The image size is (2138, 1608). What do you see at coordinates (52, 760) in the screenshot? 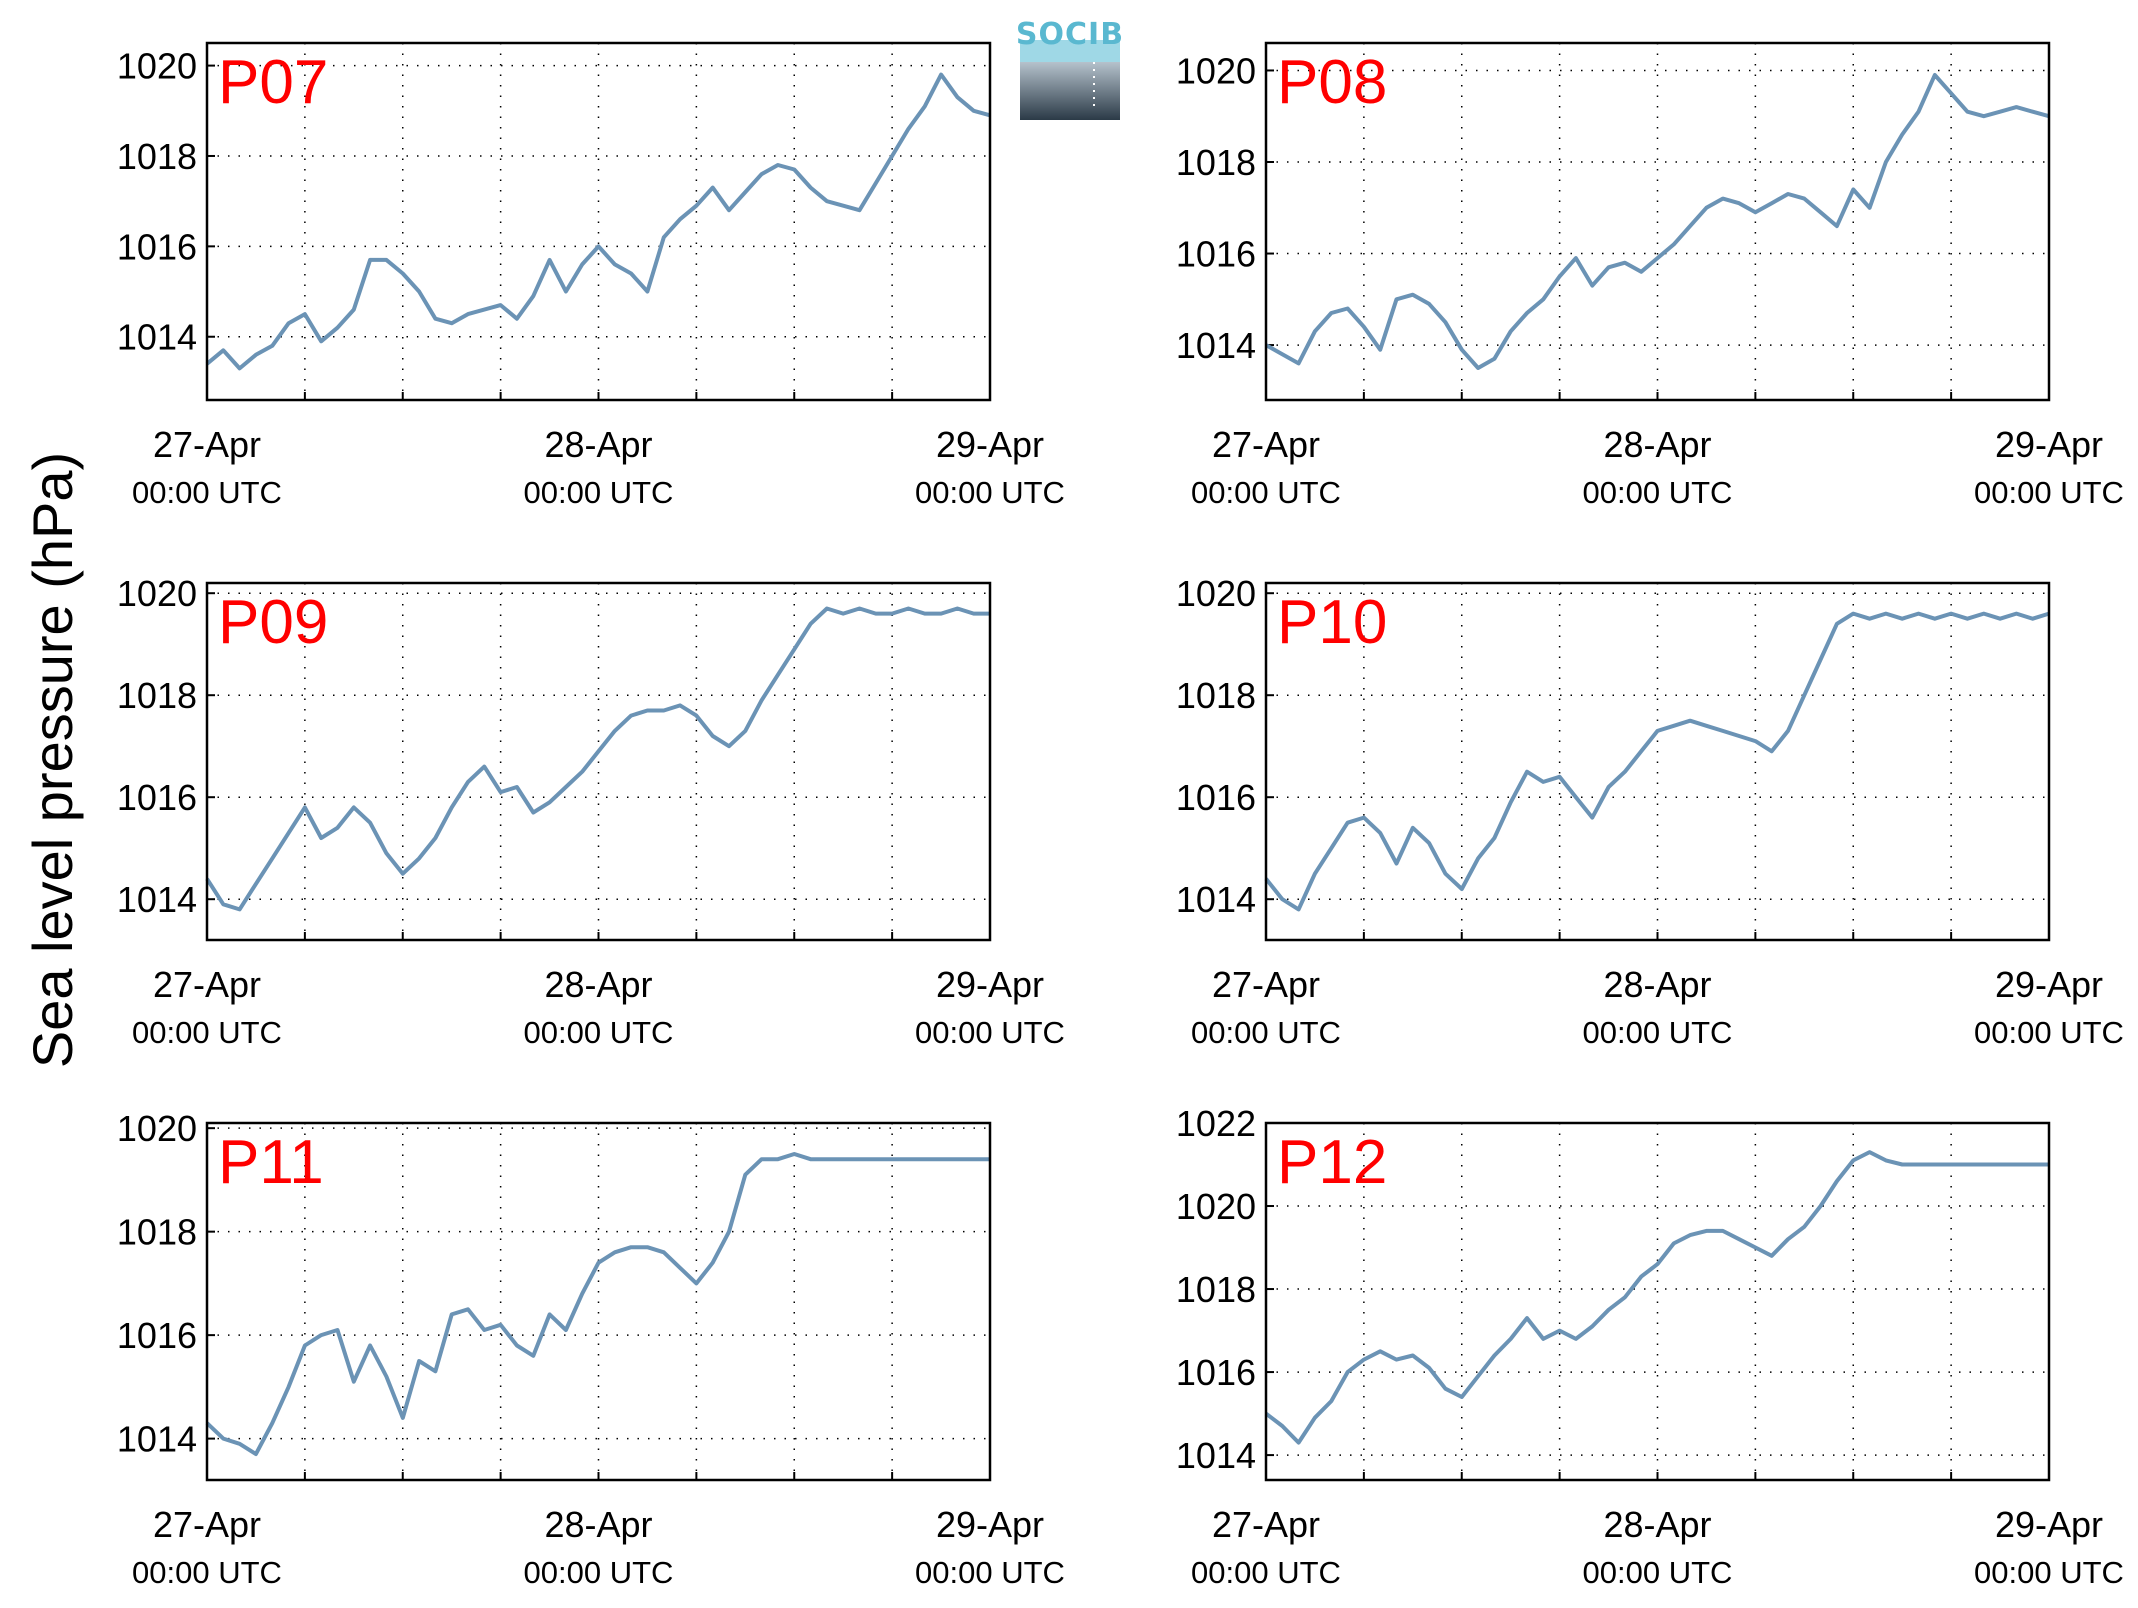
I see `y-axis-label: Sea level pressure (hPa)` at bounding box center [52, 760].